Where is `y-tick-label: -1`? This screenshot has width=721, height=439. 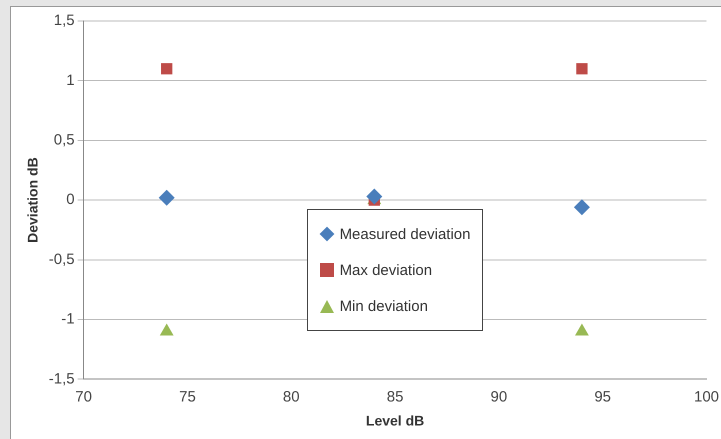 y-tick-label: -1 is located at coordinates (68, 319).